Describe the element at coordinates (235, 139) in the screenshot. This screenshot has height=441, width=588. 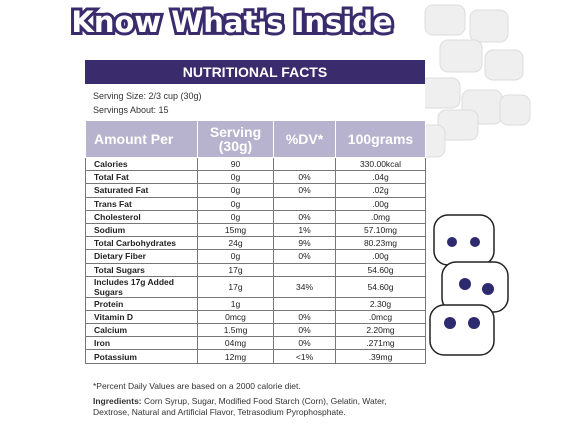
I see `column-header: Serving (30g)` at that location.